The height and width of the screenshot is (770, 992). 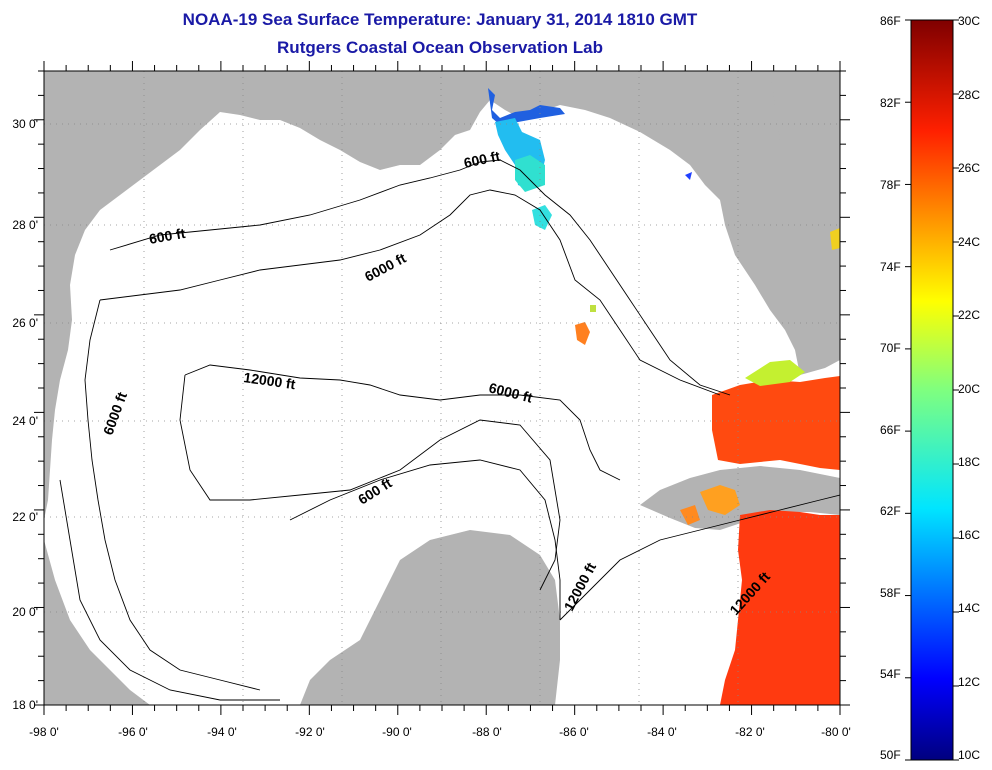 I want to click on lon-label: -90 0', so click(x=397, y=732).